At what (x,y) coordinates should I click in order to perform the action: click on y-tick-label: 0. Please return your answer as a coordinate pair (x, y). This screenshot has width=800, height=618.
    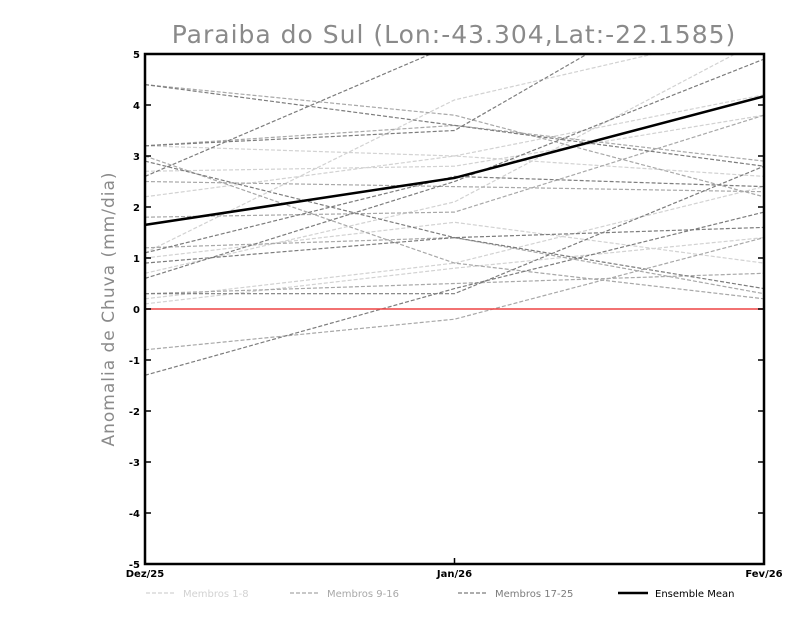
    Looking at the image, I should click on (136, 310).